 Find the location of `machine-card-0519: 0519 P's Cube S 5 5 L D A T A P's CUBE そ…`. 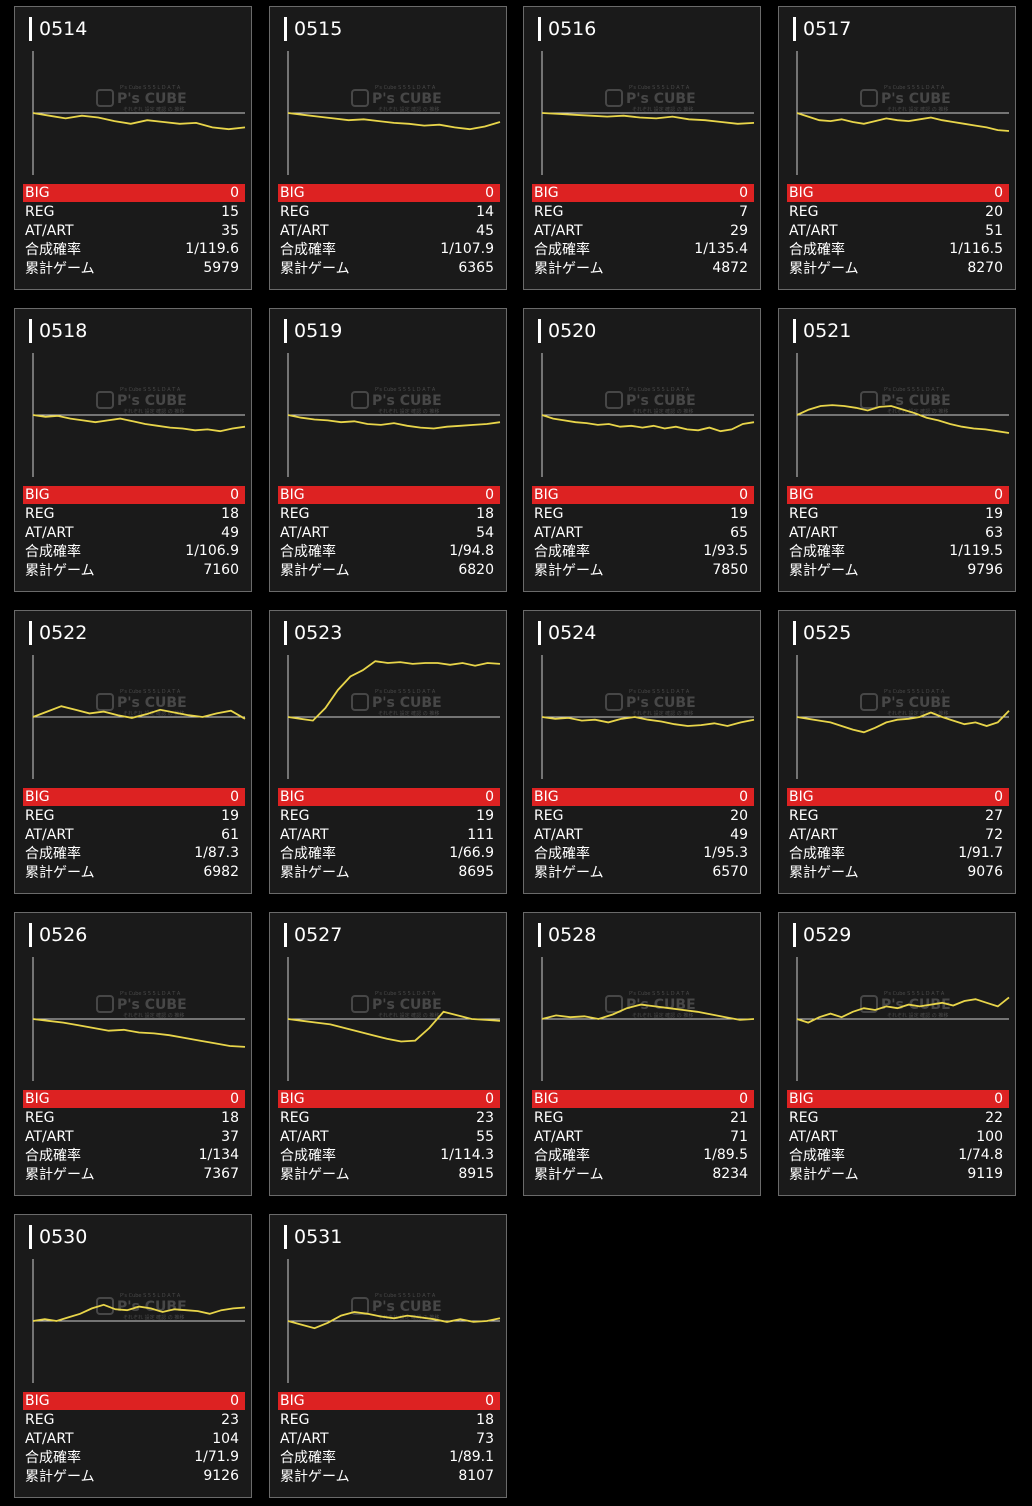

machine-card-0519: 0519 P's Cube S 5 5 L D A T A P's CUBE そ… is located at coordinates (388, 450).